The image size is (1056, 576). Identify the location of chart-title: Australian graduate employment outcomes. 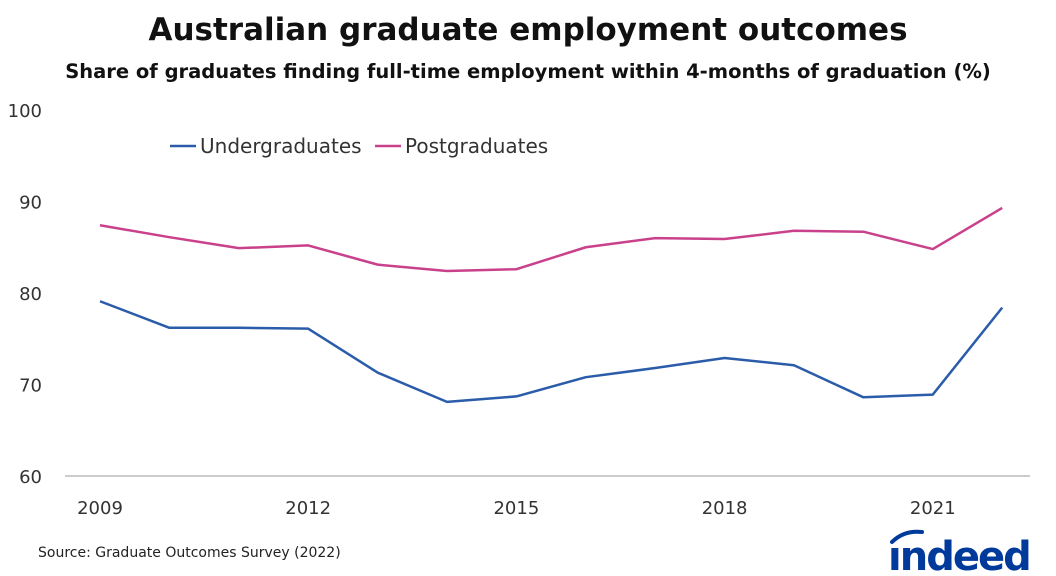
(528, 30).